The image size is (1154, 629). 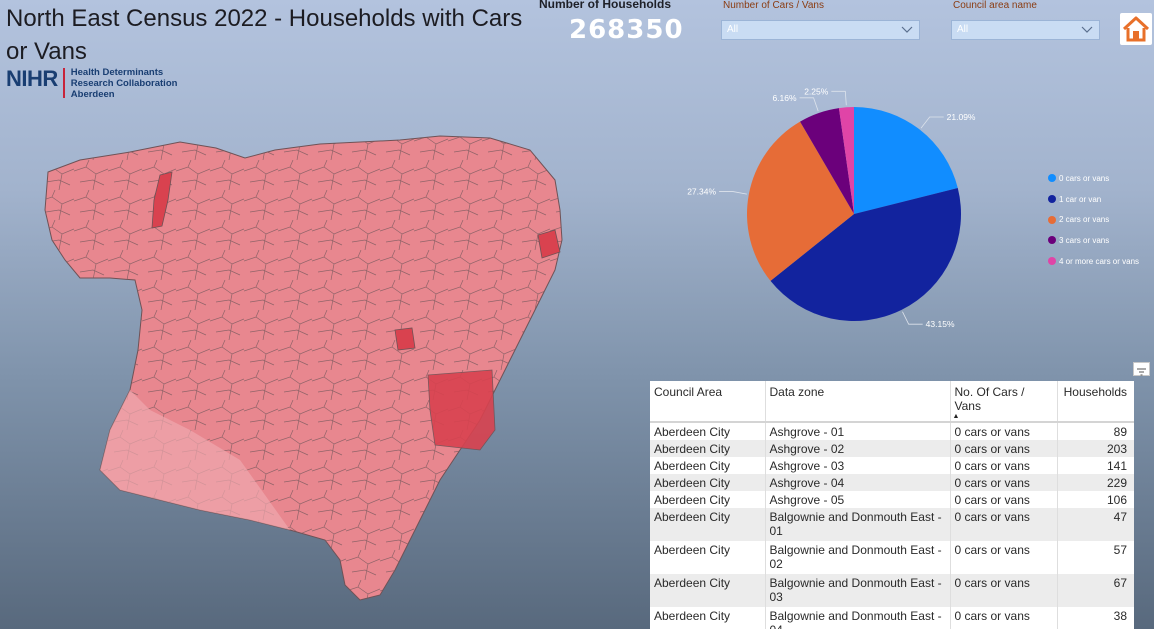 What do you see at coordinates (857, 482) in the screenshot?
I see `cell-data-zone: Ashgrove - 04` at bounding box center [857, 482].